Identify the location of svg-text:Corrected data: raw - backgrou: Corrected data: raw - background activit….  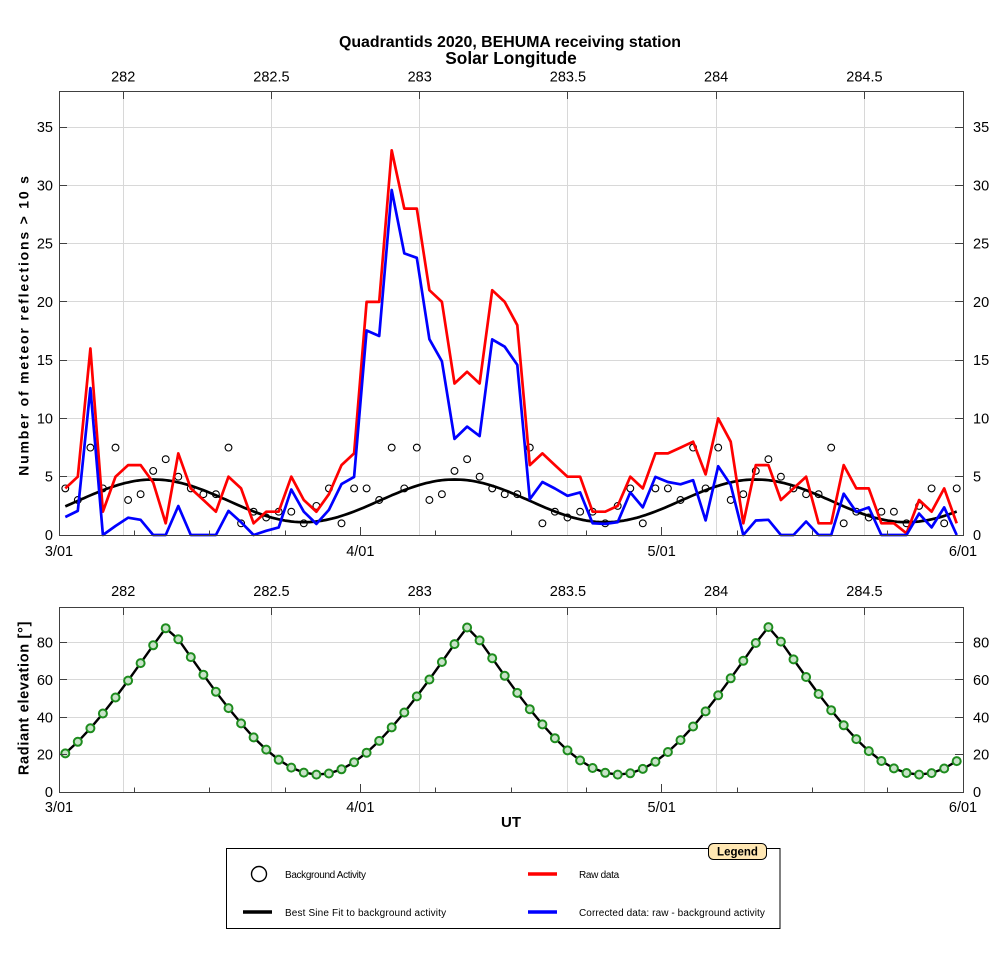
(672, 913).